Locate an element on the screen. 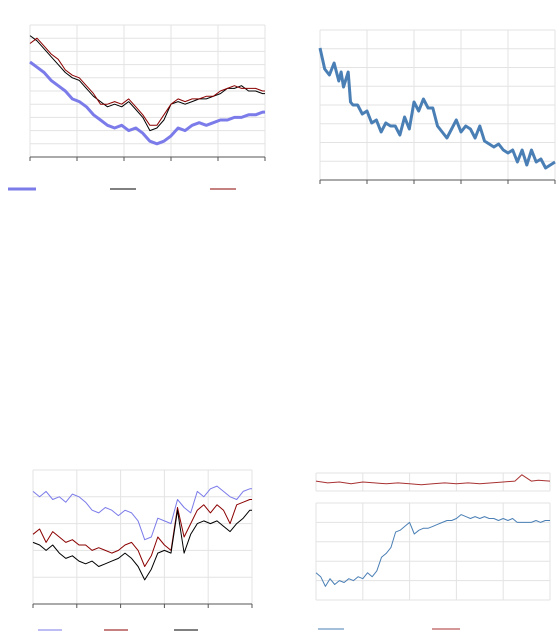  chart-bottom-right is located at coordinates (429, 543).